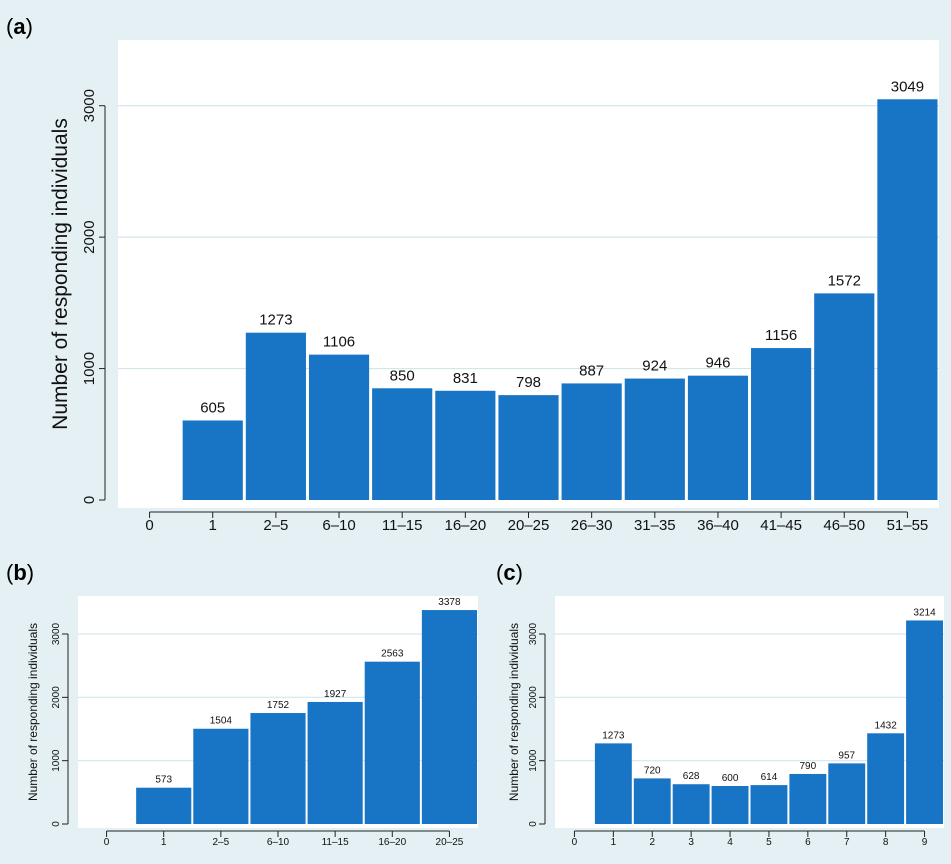 Image resolution: width=951 pixels, height=864 pixels. Describe the element at coordinates (212, 407) in the screenshot. I see `value-label: 605` at that location.